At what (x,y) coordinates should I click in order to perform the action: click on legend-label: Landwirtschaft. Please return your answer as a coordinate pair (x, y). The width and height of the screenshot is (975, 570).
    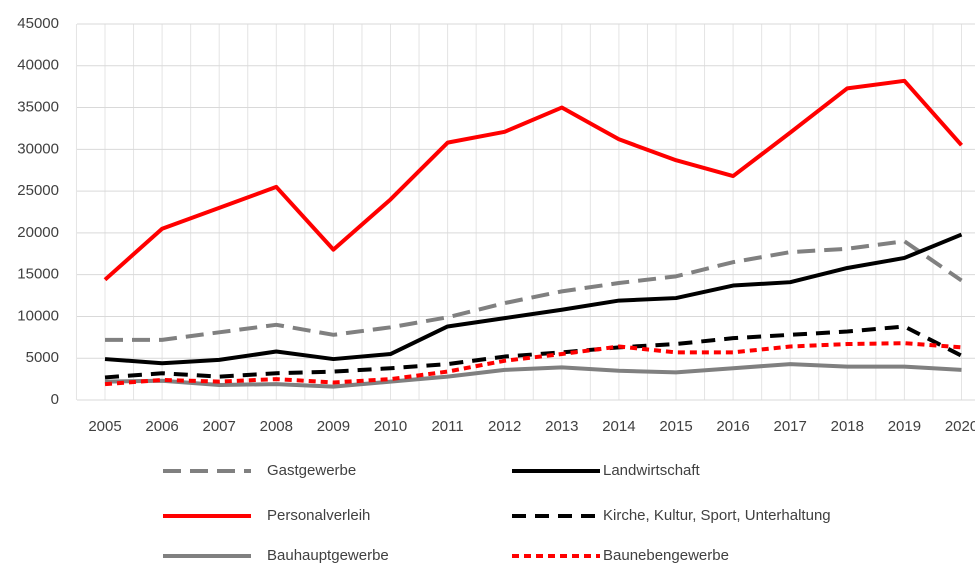
    Looking at the image, I should click on (652, 470).